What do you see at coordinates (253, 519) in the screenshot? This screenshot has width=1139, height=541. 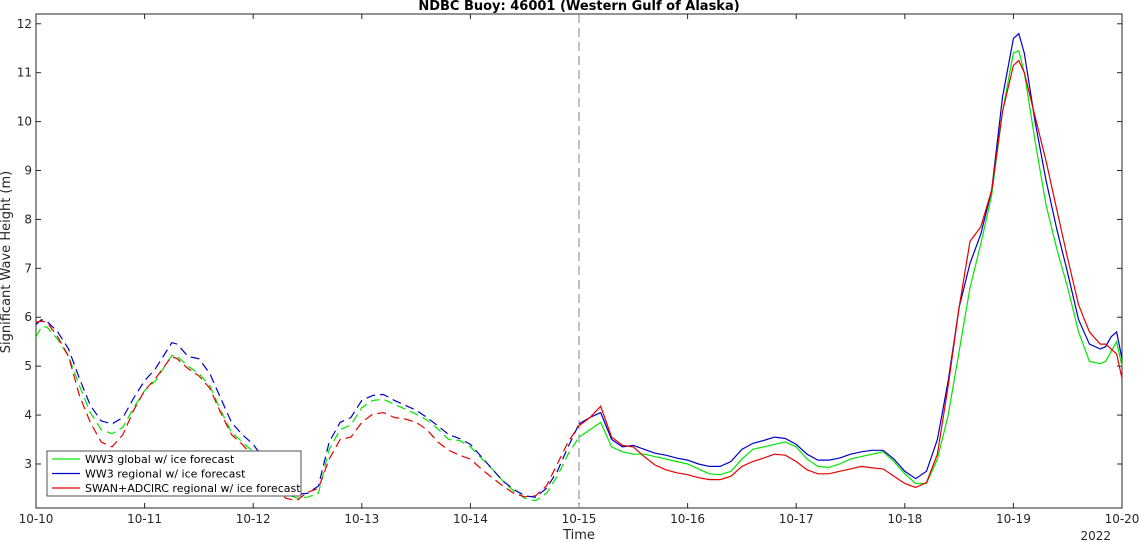 I see `x-tick-label: 10-12` at bounding box center [253, 519].